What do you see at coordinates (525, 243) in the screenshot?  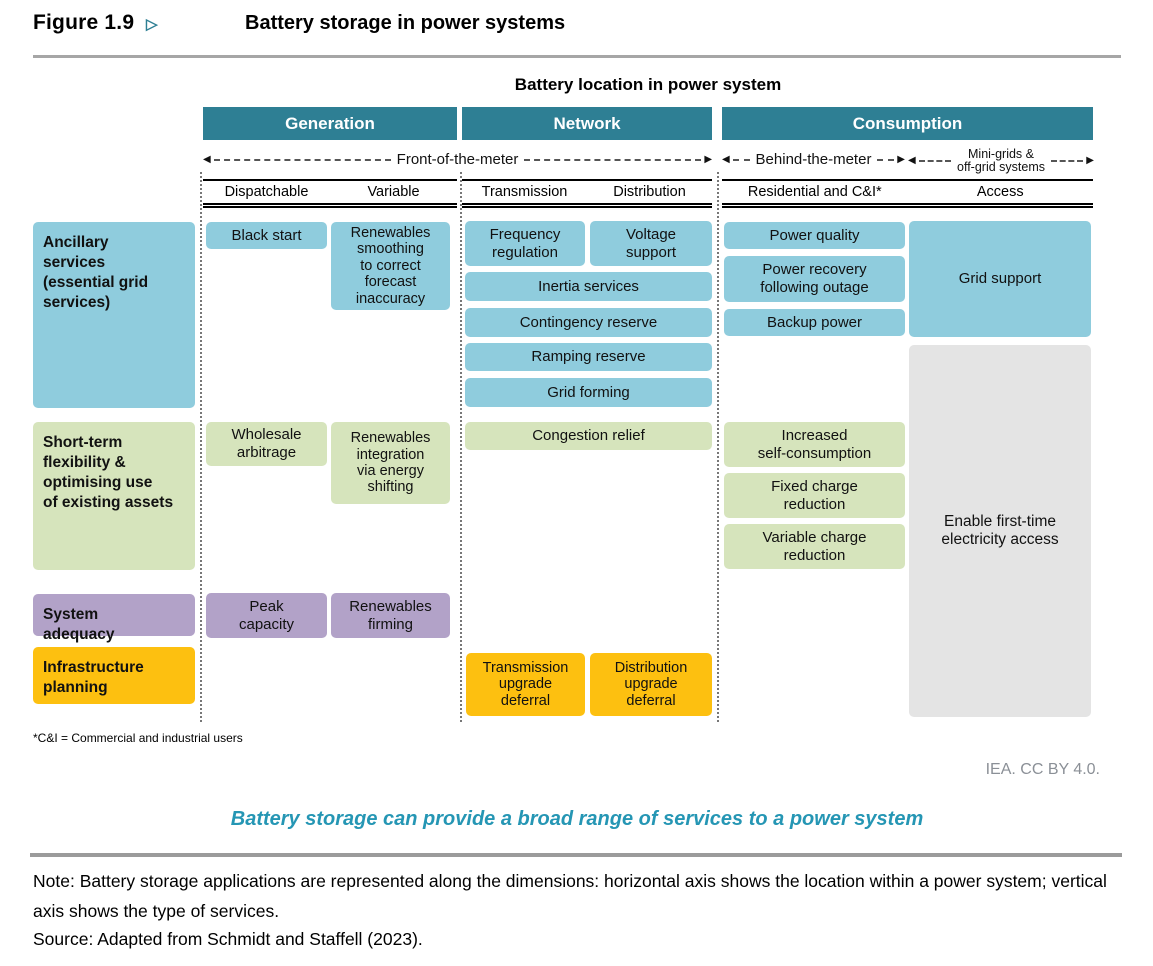 I see `cell-frequency-regulation: Frequency regulation` at bounding box center [525, 243].